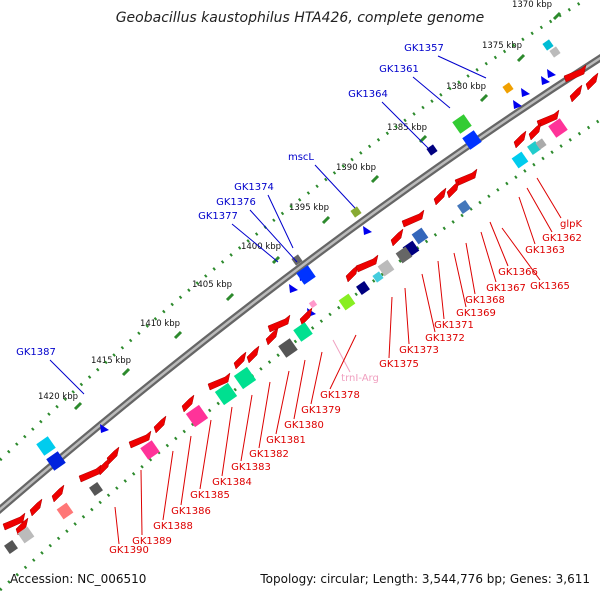 Image resolution: width=600 pixels, height=600 pixels. What do you see at coordinates (173, 526) in the screenshot?
I see `reverse-gene-label: GK1388` at bounding box center [173, 526].